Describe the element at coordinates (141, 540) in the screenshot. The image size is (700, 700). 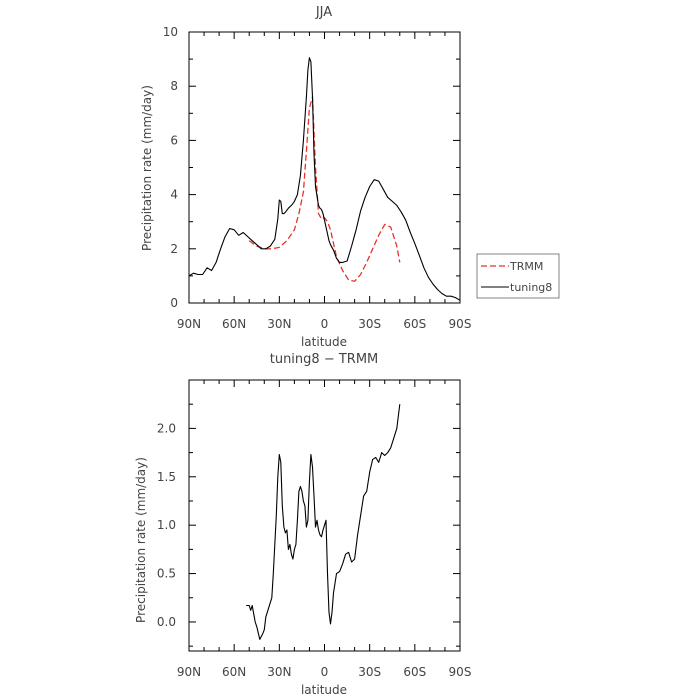
I see `panel-2-y-axis-label: Precipitation rate (mm/day)` at that location.